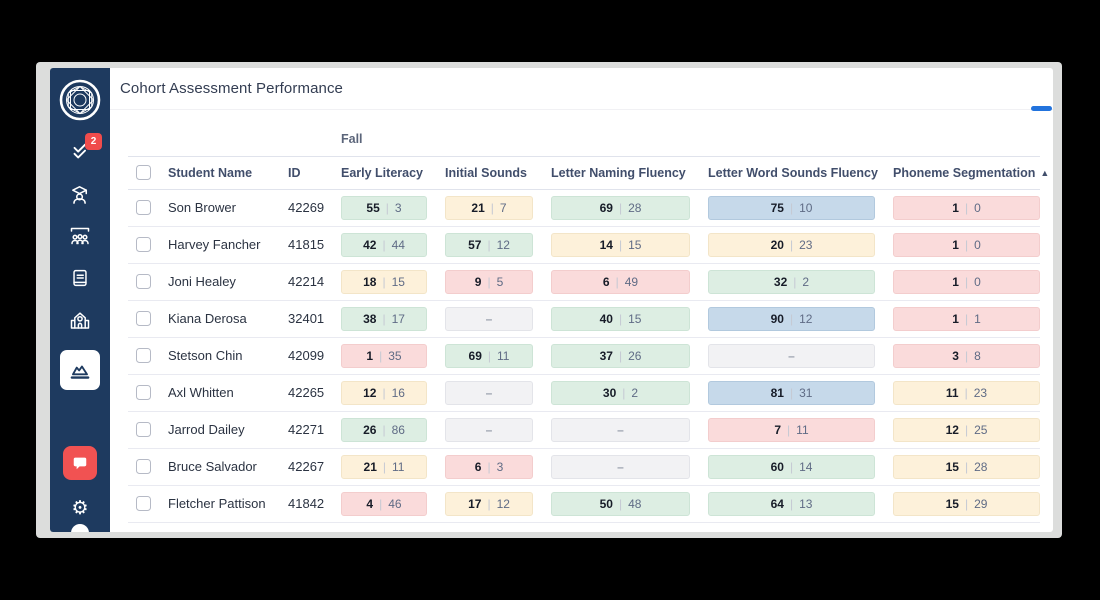 The width and height of the screenshot is (1100, 600). What do you see at coordinates (952, 392) in the screenshot?
I see `score-value-primary: 11` at bounding box center [952, 392].